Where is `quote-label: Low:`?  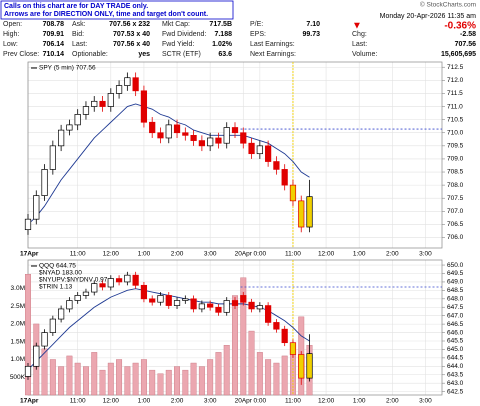
quote-label: Low: is located at coordinates (10, 44).